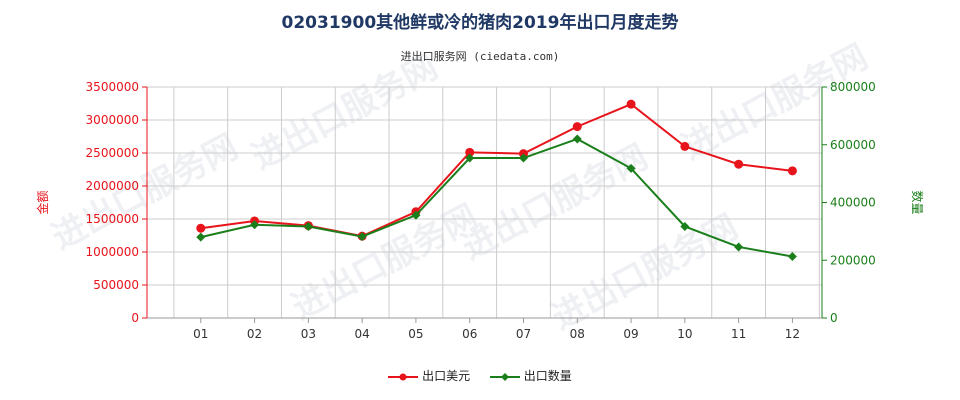  I want to click on x-tick-label: 10, so click(684, 334).